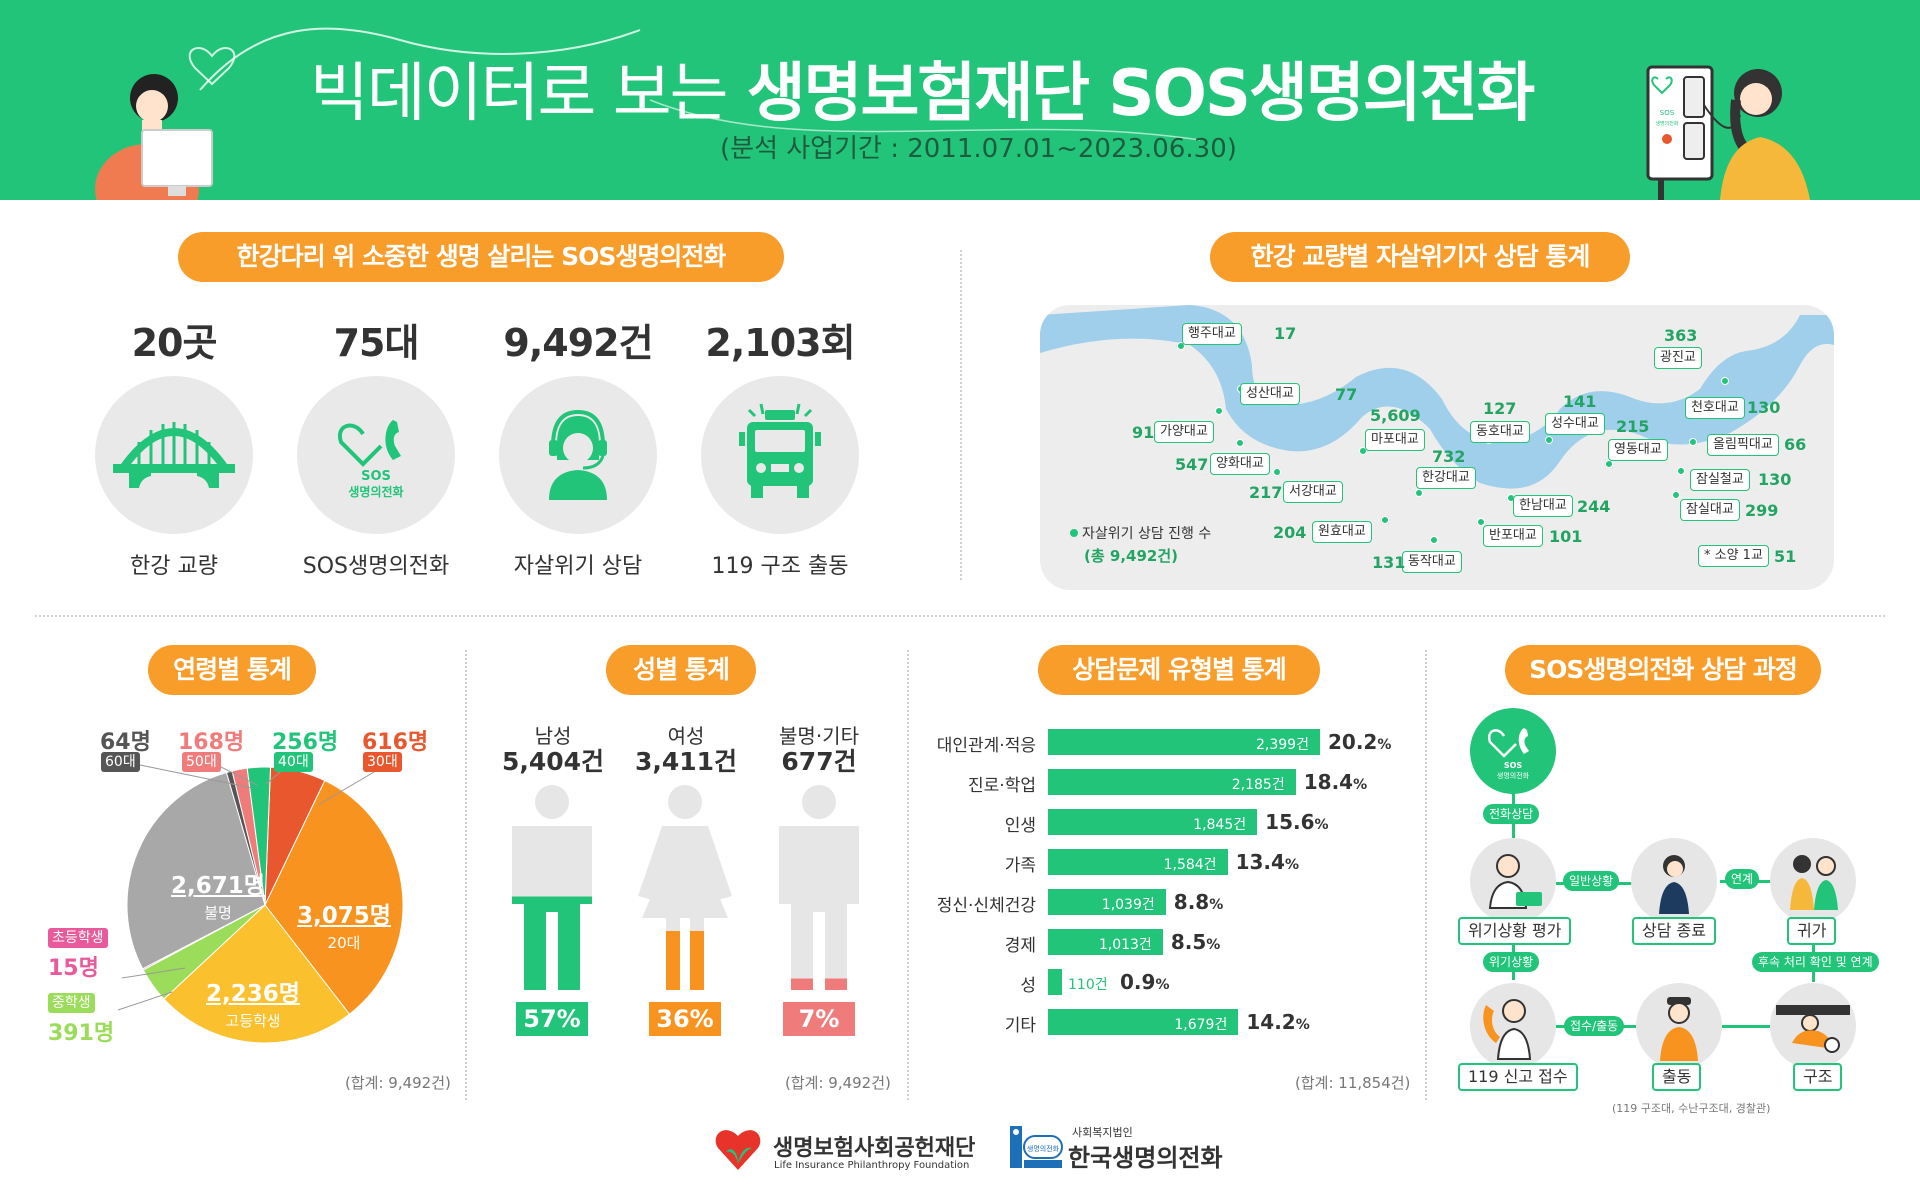  Describe the element at coordinates (1125, 945) in the screenshot. I see `problem-bar-count: 1,013건` at that location.